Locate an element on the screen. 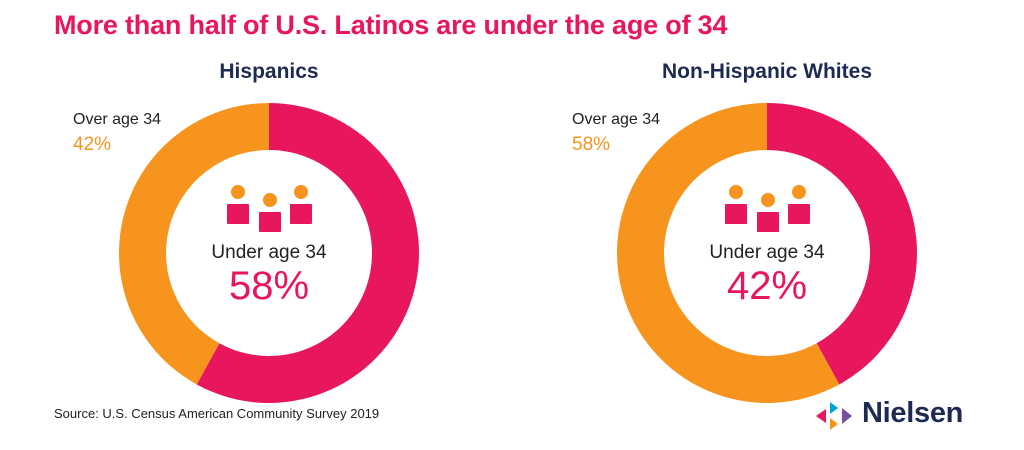 This screenshot has height=450, width=1024. over-age-value: 42% is located at coordinates (92, 144).